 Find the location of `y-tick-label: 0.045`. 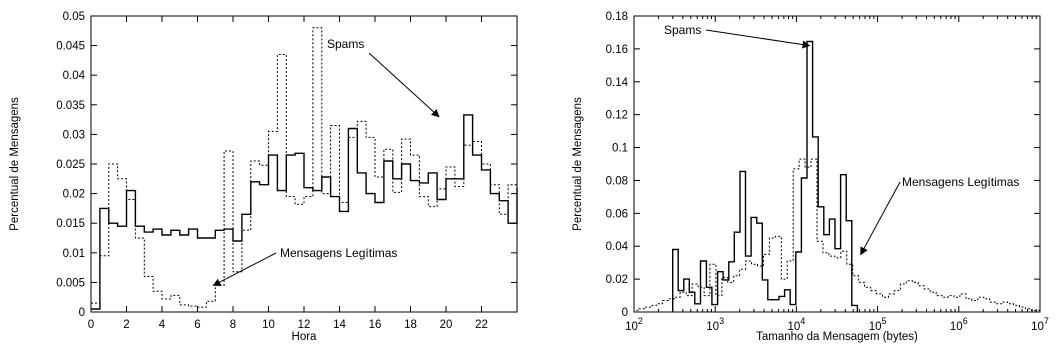

y-tick-label: 0.045 is located at coordinates (70, 47).